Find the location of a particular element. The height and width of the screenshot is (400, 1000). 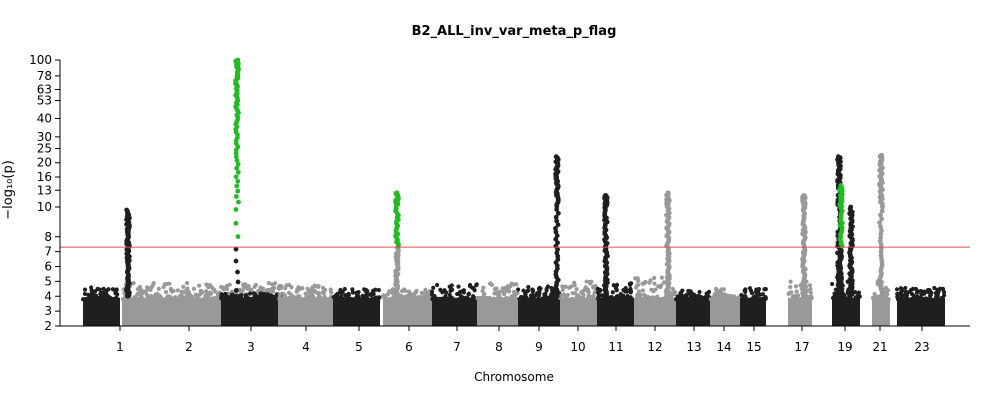

y-tick-label: 6 is located at coordinates (48, 267).